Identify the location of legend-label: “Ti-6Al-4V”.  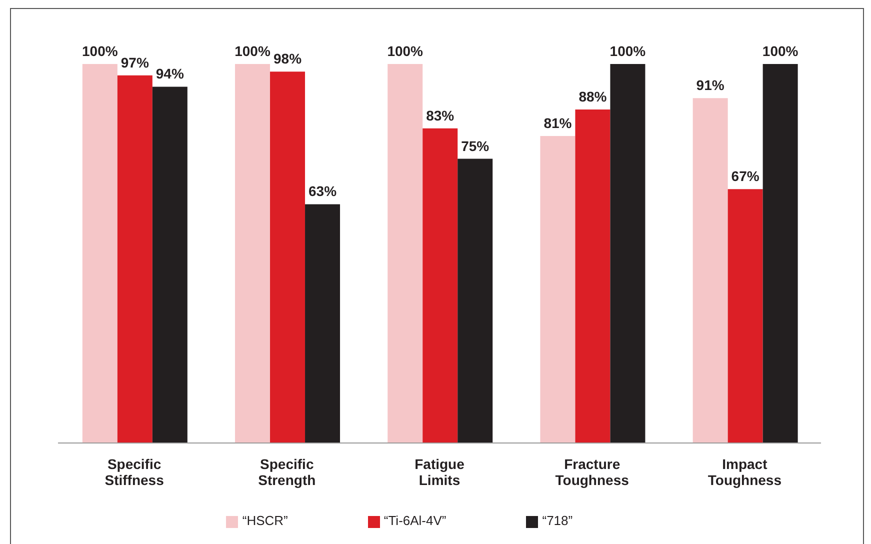
(415, 520).